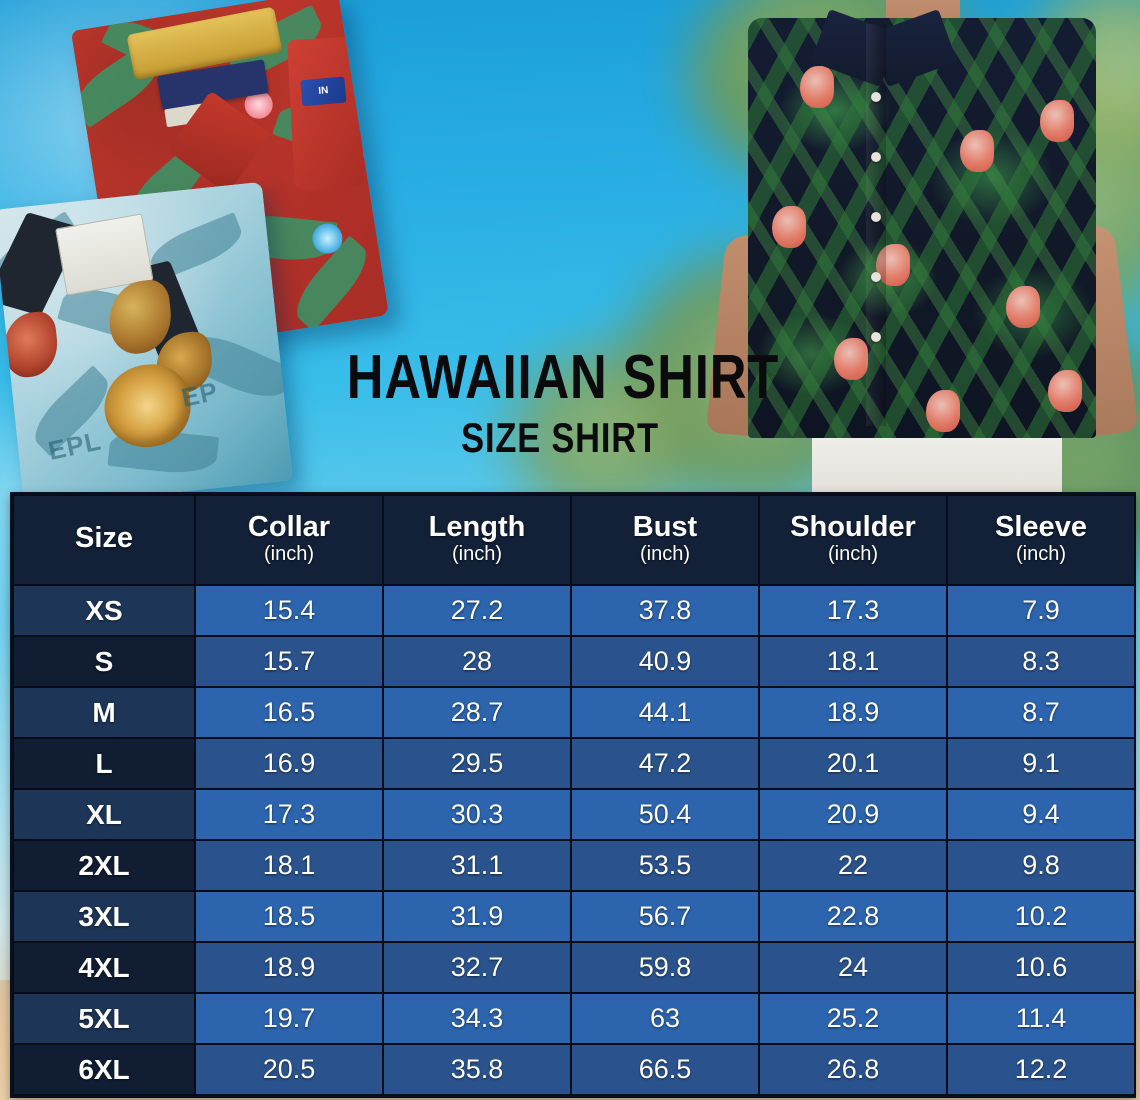  I want to click on table-row: 5XL 19.7 34.3 63 25.2 11.4, so click(574, 1018).